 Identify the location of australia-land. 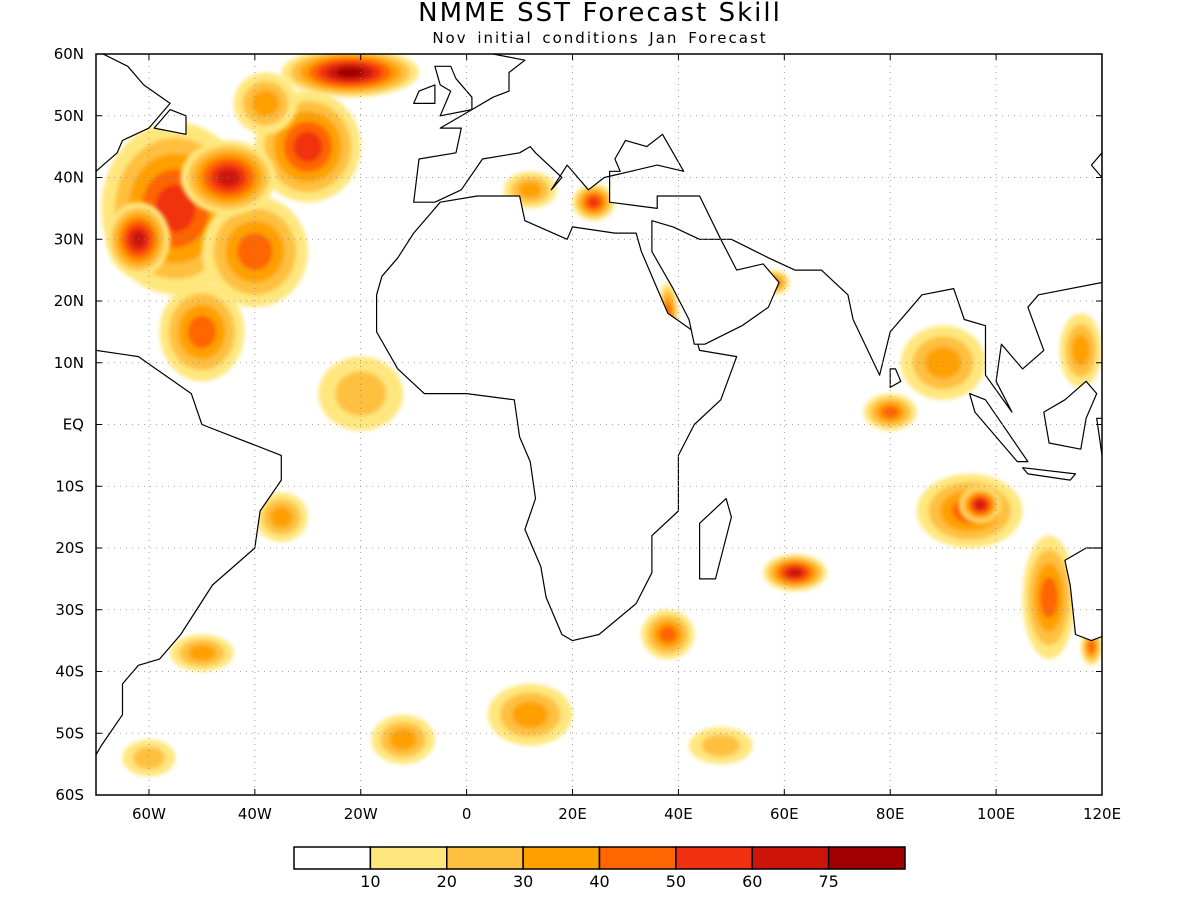
(1083, 594).